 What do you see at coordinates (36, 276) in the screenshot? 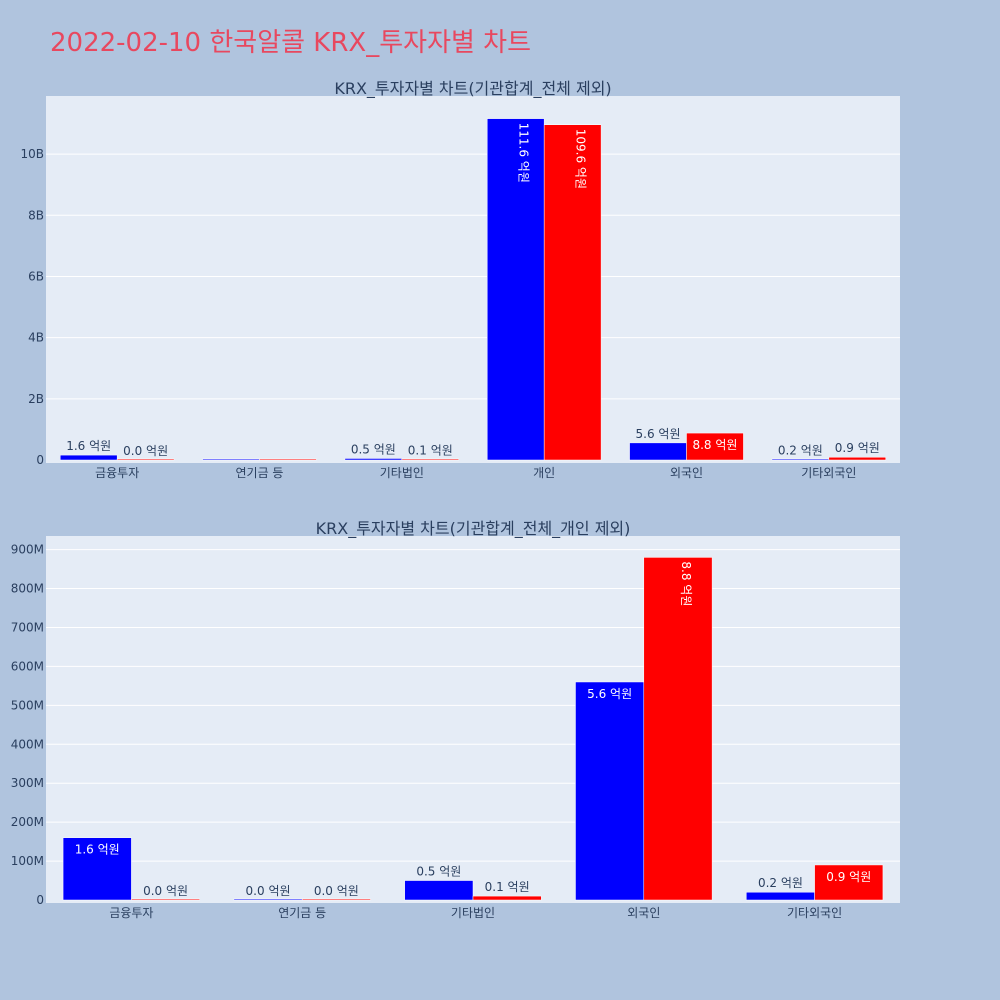
I see `y-tick-label: 6B` at bounding box center [36, 276].